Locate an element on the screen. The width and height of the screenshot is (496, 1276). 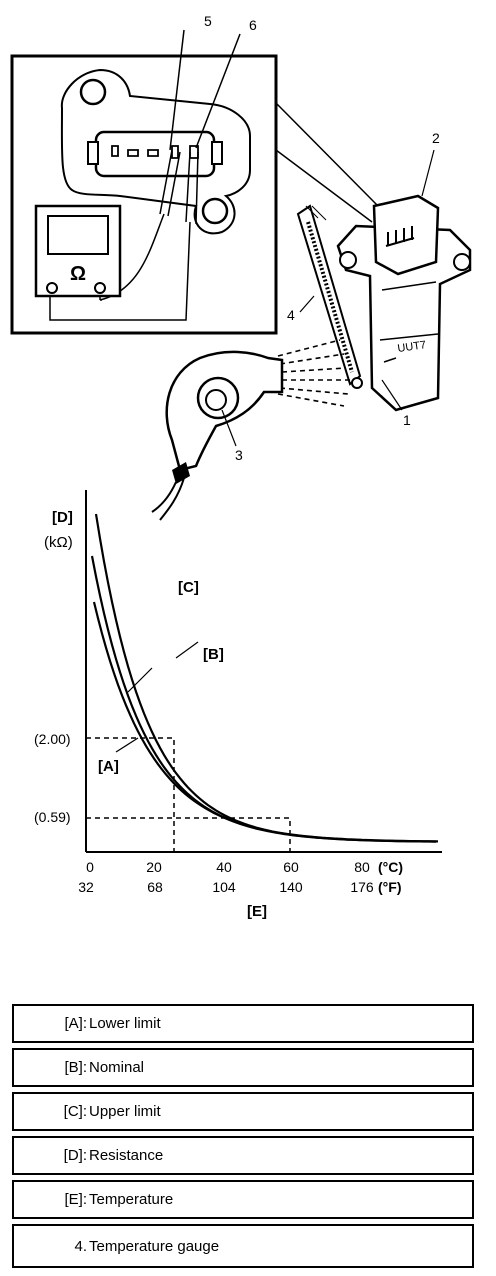
x-tick-c-40: 40 is located at coordinates (224, 867).